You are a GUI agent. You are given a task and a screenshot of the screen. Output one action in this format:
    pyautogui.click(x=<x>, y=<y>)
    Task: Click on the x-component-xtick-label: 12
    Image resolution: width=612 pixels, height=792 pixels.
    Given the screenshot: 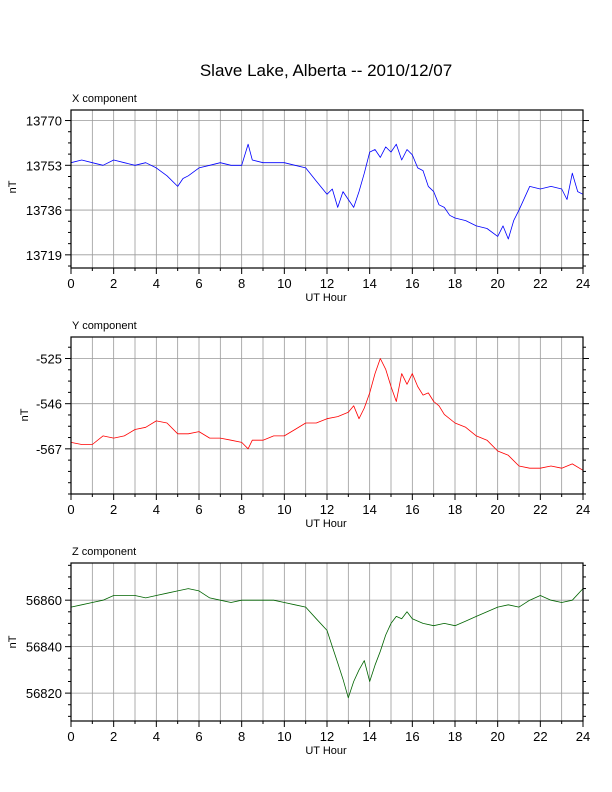 What is the action you would take?
    pyautogui.click(x=327, y=283)
    